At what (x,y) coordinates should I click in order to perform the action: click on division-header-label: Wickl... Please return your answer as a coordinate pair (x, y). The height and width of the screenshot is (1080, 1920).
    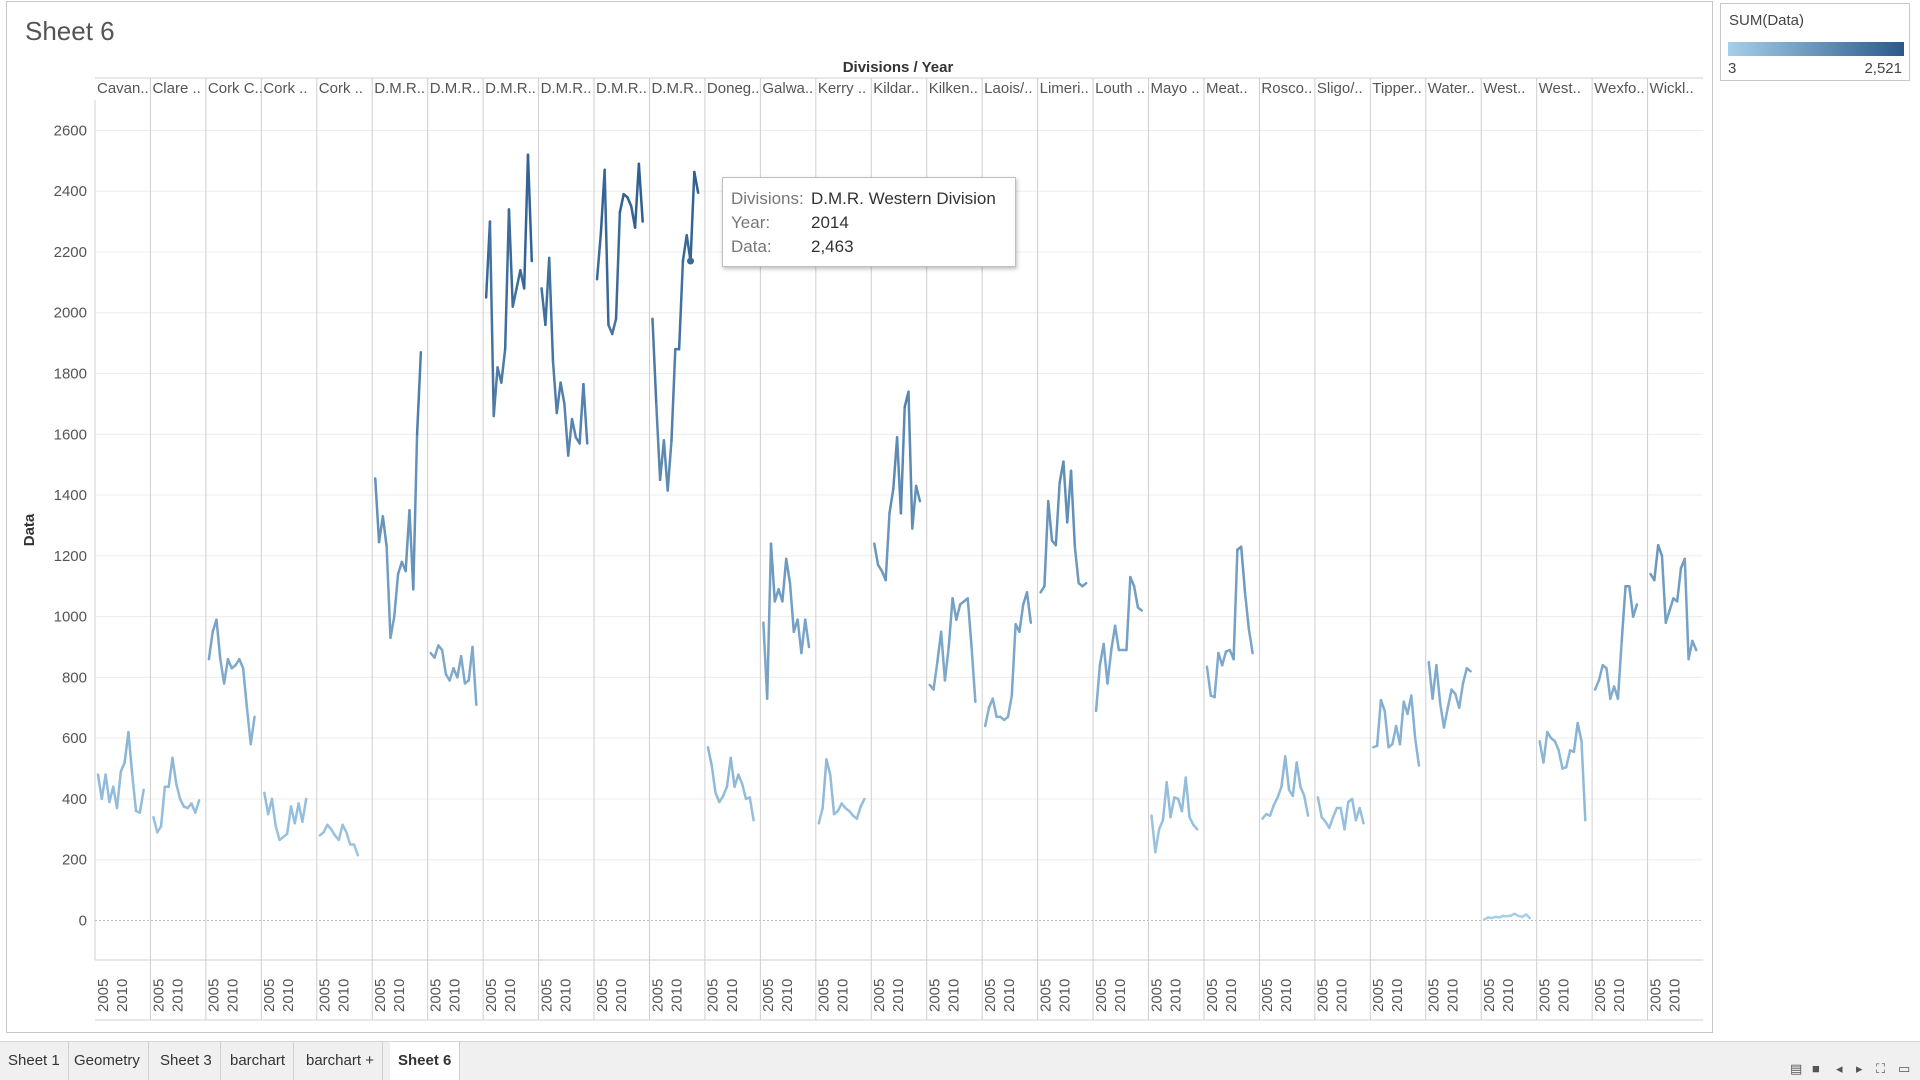
    Looking at the image, I should click on (1672, 88).